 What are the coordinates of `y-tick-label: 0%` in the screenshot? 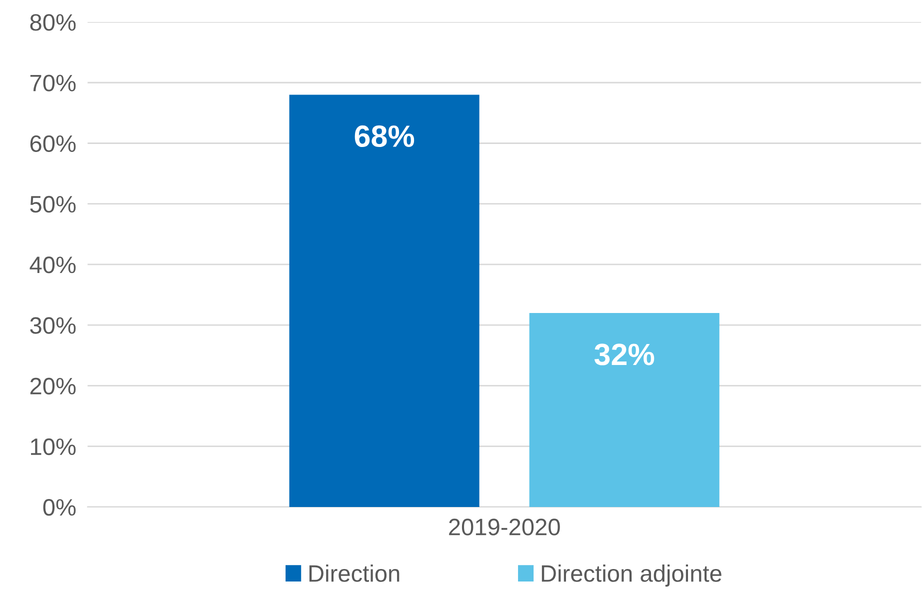 It's located at (59, 507).